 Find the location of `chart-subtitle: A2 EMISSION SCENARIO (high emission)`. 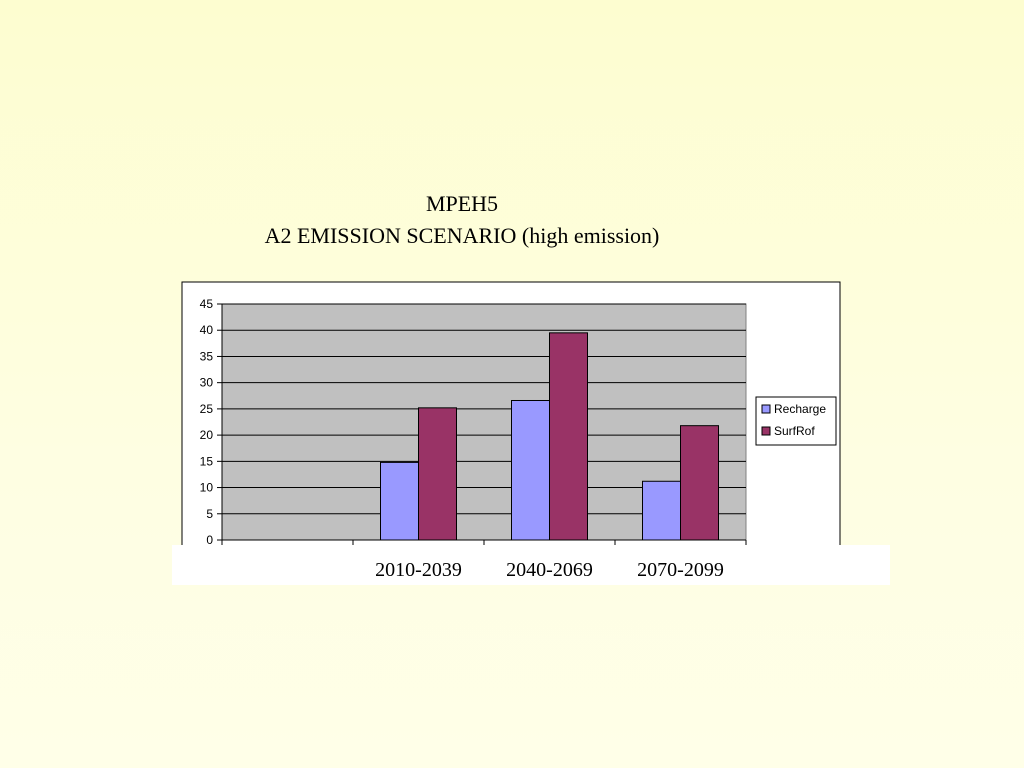

chart-subtitle: A2 EMISSION SCENARIO (high emission) is located at coordinates (462, 235).